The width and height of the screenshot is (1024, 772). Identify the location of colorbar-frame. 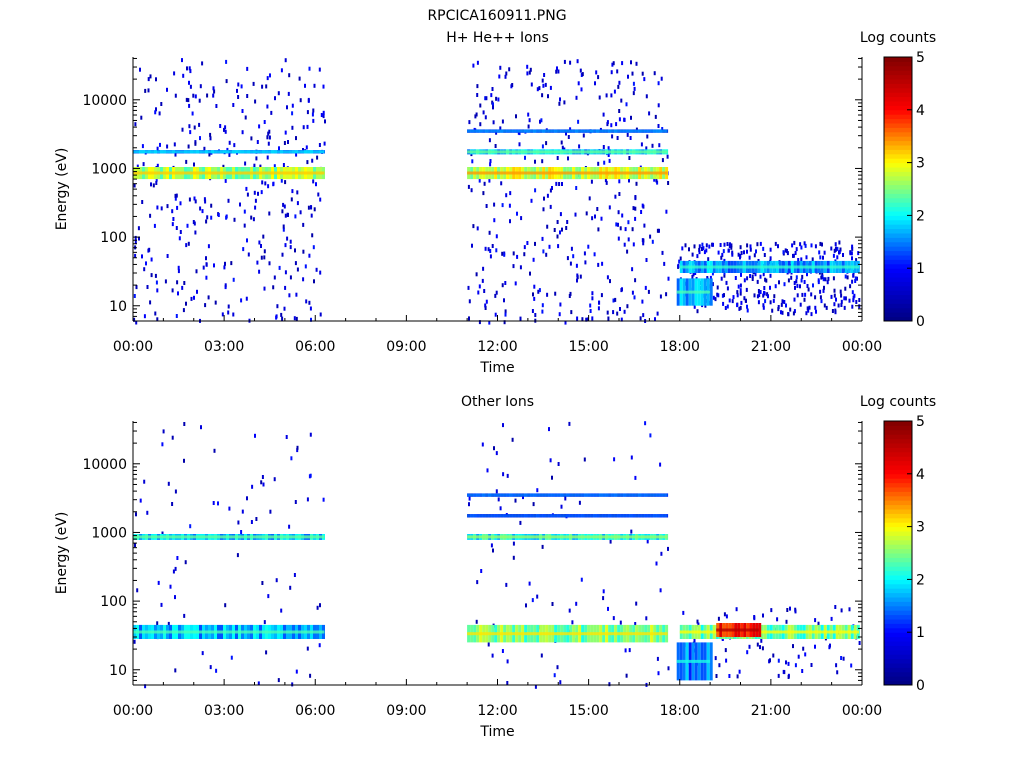
(898, 189).